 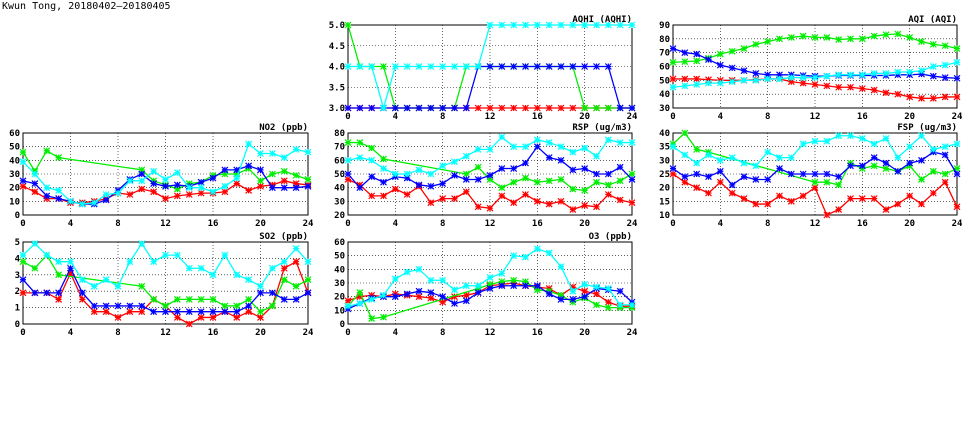 What do you see at coordinates (339, 298) in the screenshot?
I see `y-tick-label: 20` at bounding box center [339, 298].